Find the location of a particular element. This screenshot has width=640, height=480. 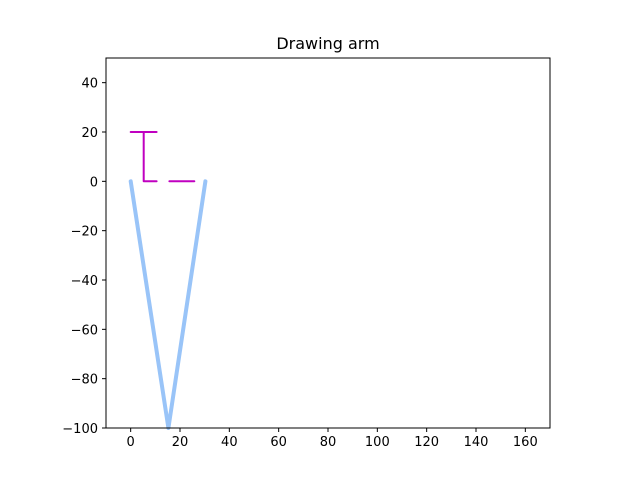

y-tick-label: 0 is located at coordinates (94, 182).